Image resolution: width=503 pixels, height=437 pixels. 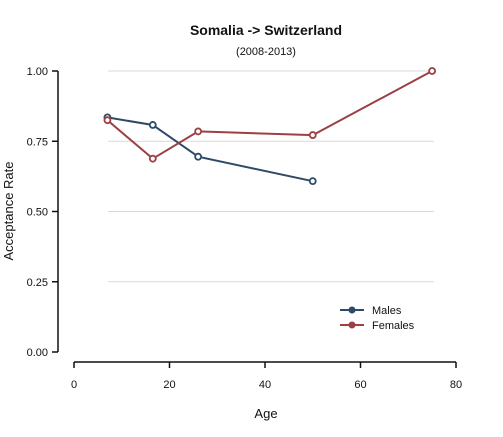 I want to click on y-tick-label: 0.00, so click(x=37, y=353).